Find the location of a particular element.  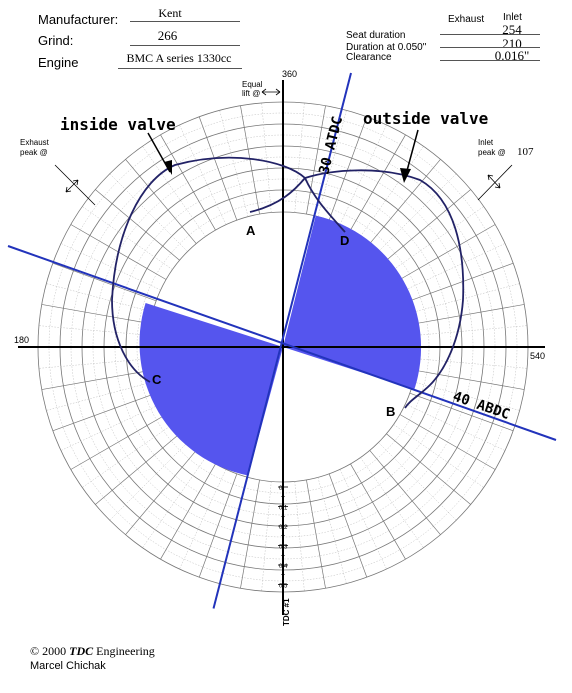

grind-underline is located at coordinates (185, 45).